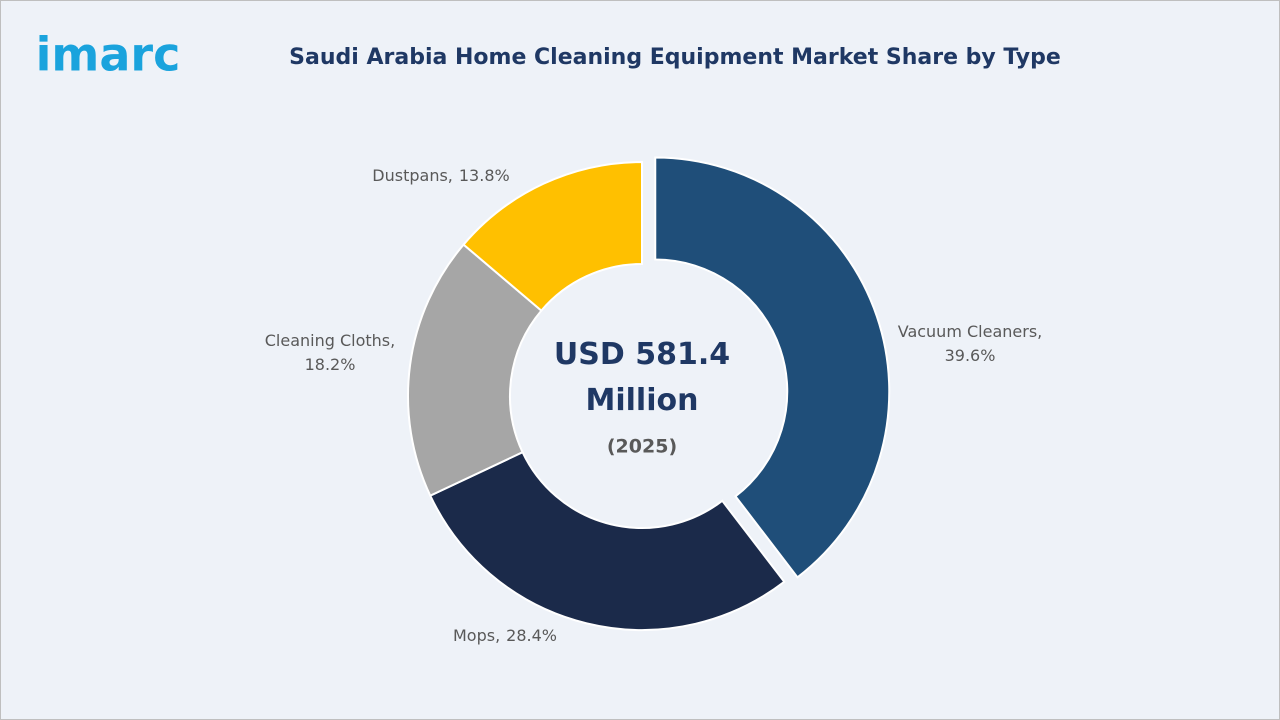 Image resolution: width=1280 pixels, height=720 pixels. What do you see at coordinates (412, 175) in the screenshot?
I see `category-label: Dustpans,` at bounding box center [412, 175].